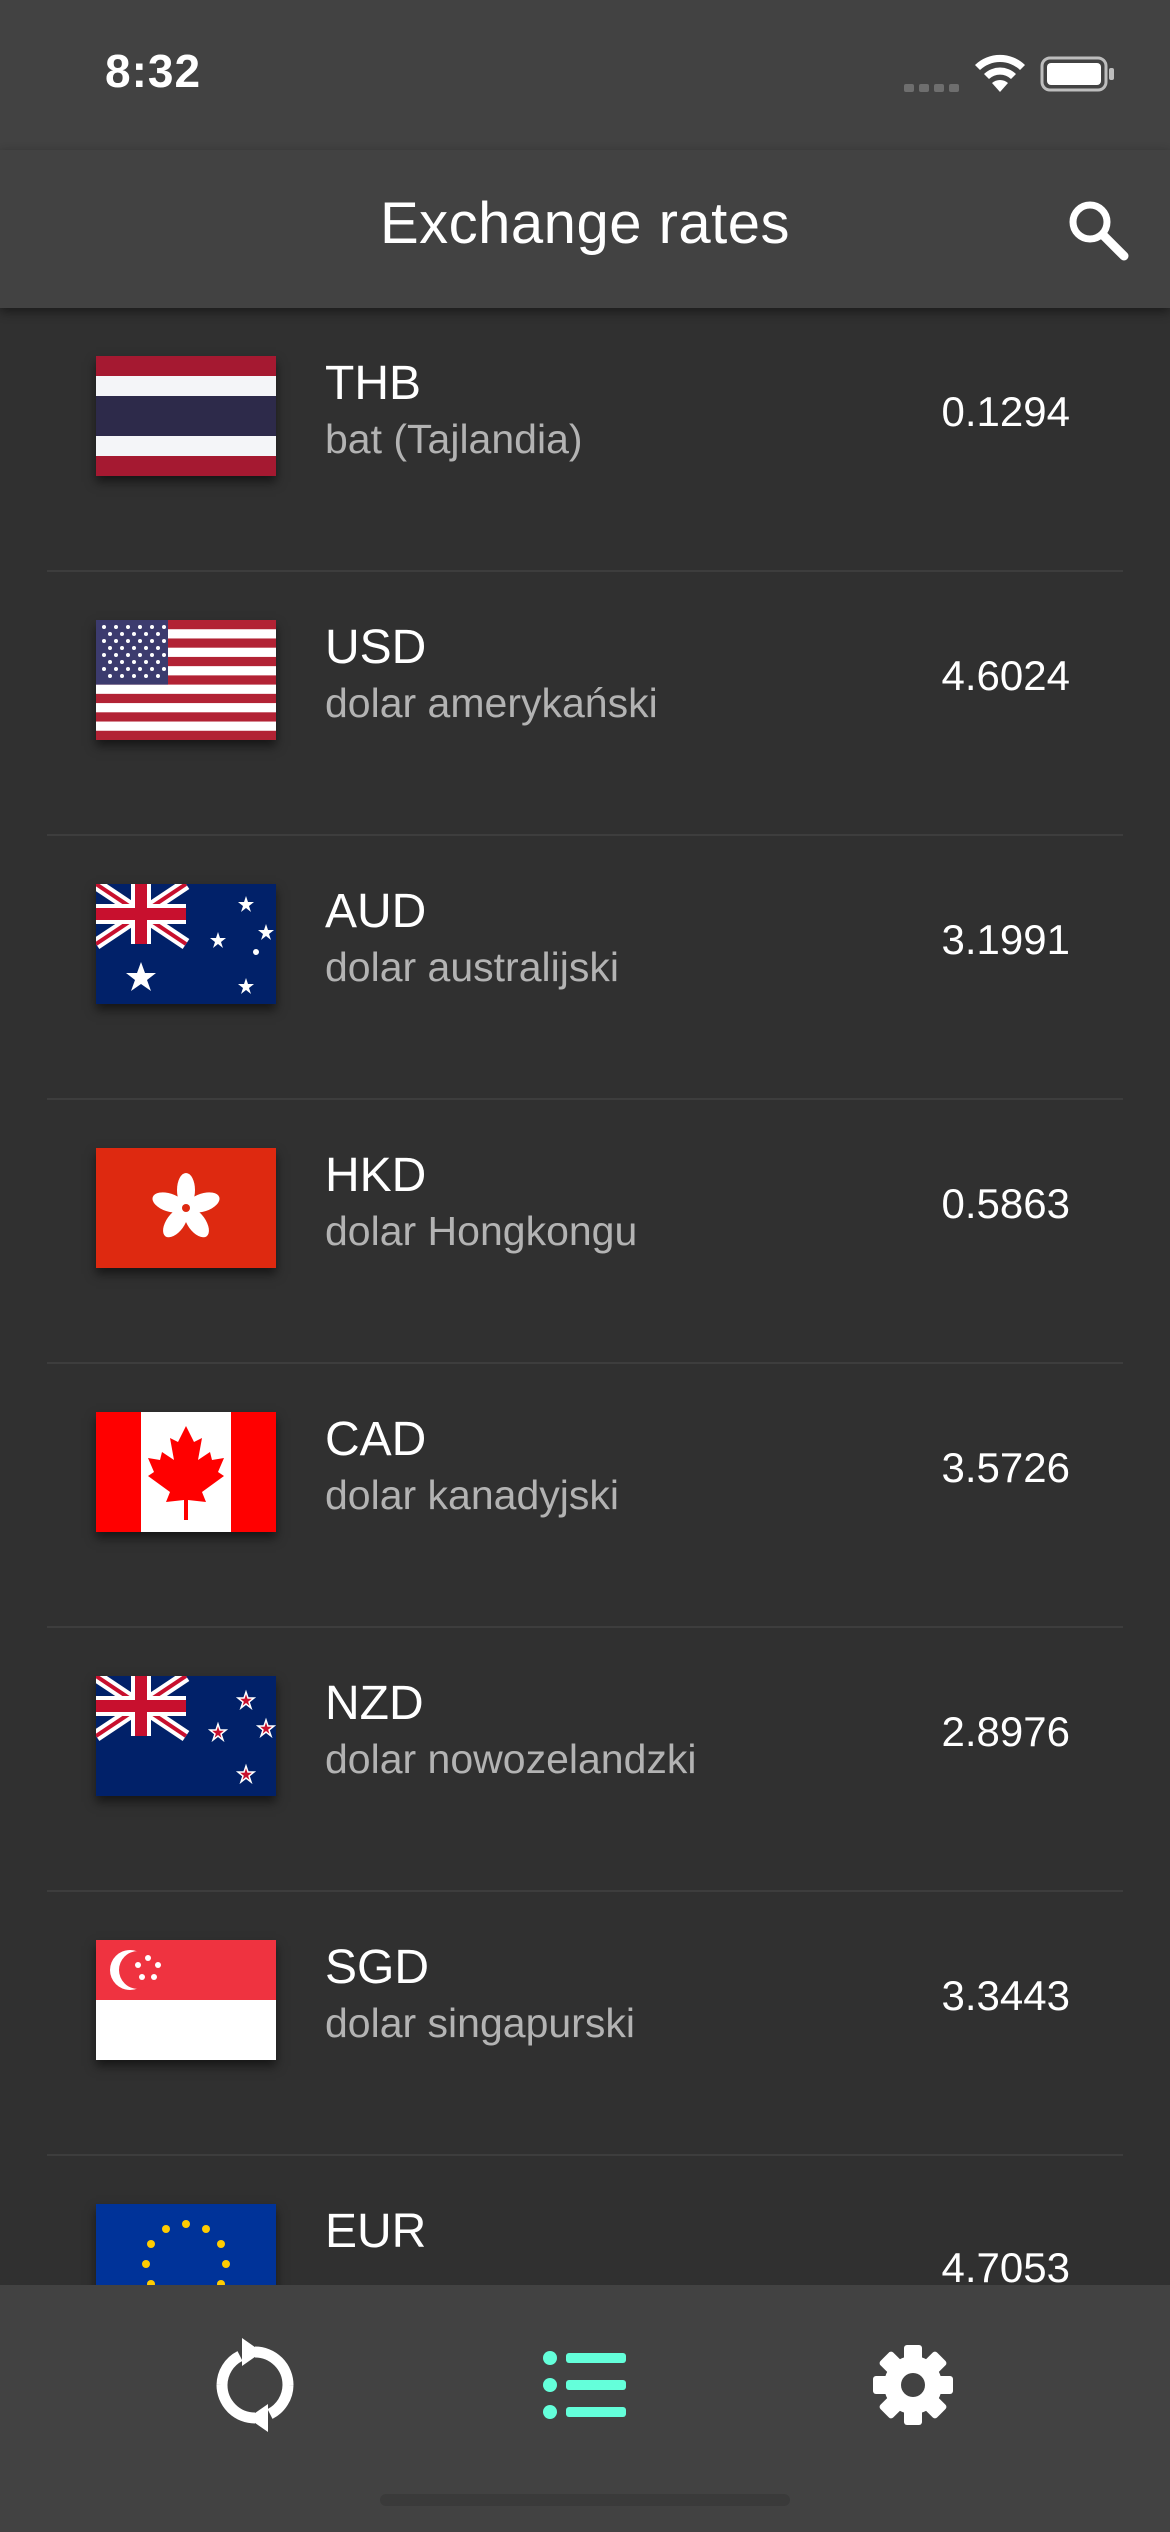 The height and width of the screenshot is (2532, 1170). I want to click on app-bar: Exchange rates, so click(585, 229).